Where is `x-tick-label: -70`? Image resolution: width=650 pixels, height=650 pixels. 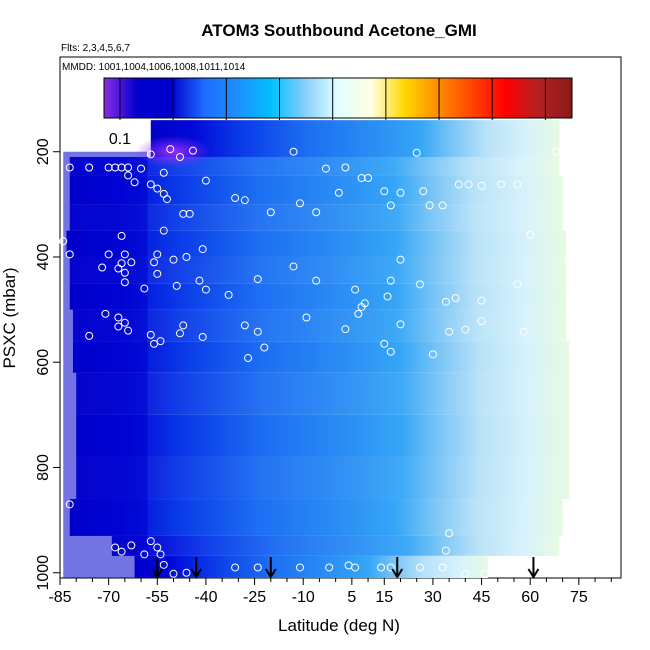
x-tick-label: -70 is located at coordinates (108, 597).